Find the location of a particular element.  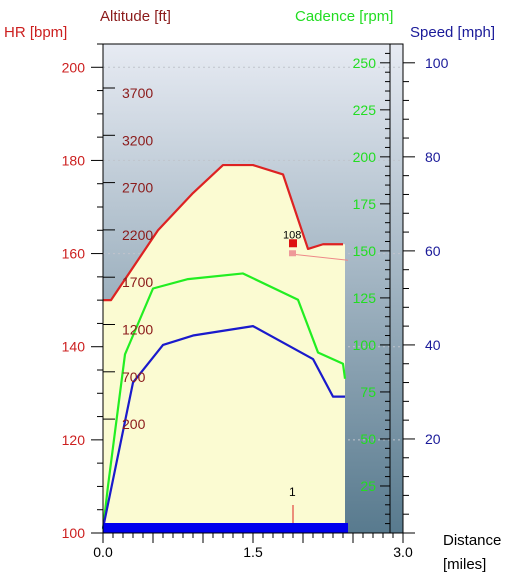

cadence-tick-label: 50 is located at coordinates (368, 439).